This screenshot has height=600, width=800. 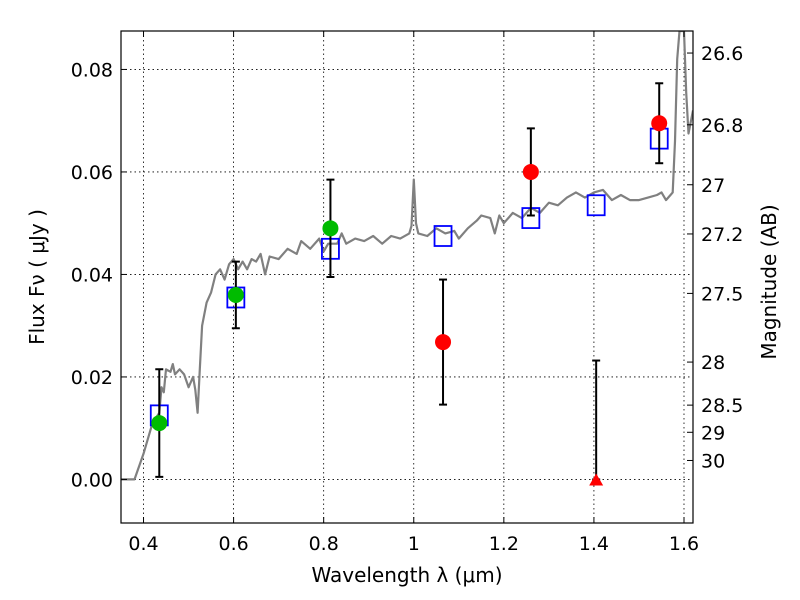 What do you see at coordinates (92, 480) in the screenshot?
I see `y-tick-label: 0.00` at bounding box center [92, 480].